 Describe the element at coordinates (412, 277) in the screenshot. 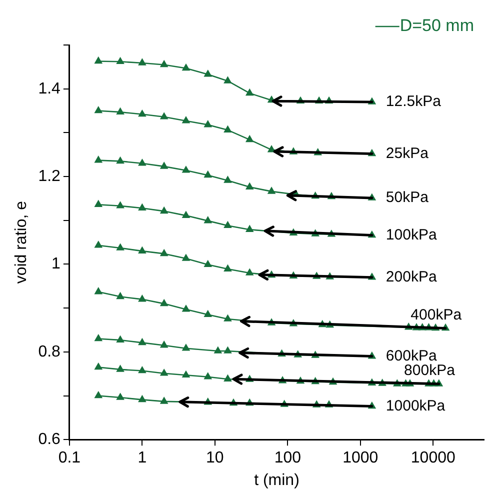

I see `annotation: 200kPa` at that location.